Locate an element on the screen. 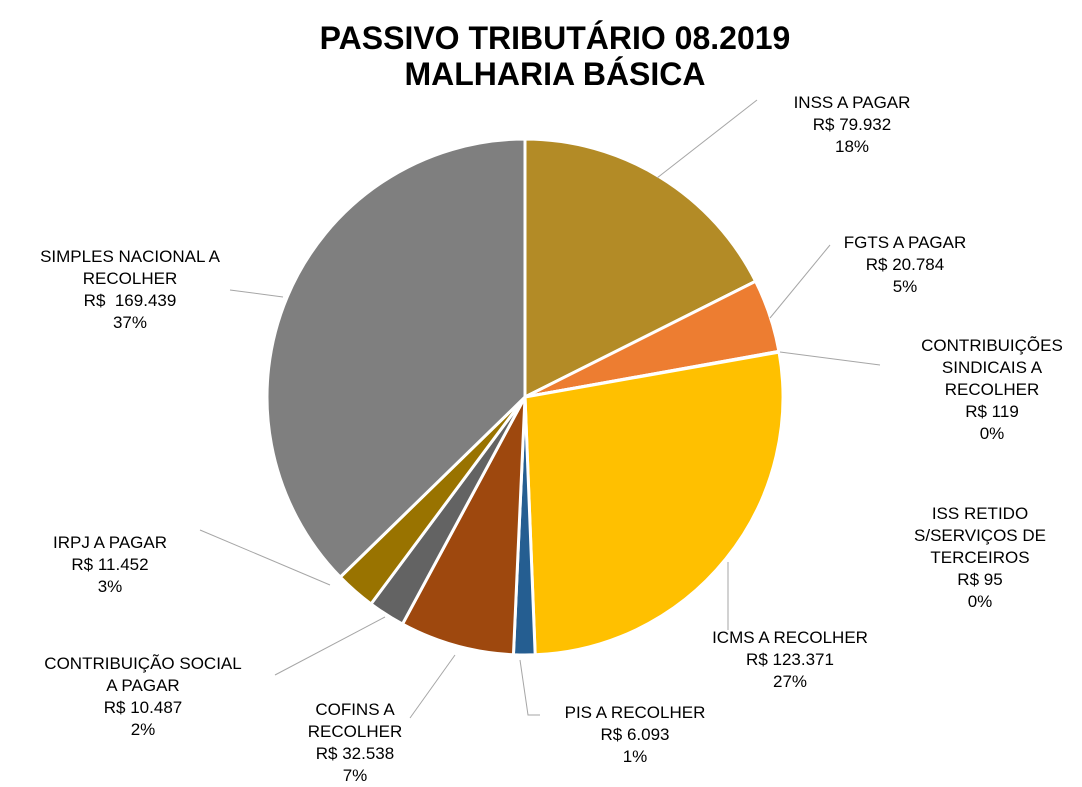 This screenshot has width=1082, height=787. value-label: R$ 95 is located at coordinates (980, 579).